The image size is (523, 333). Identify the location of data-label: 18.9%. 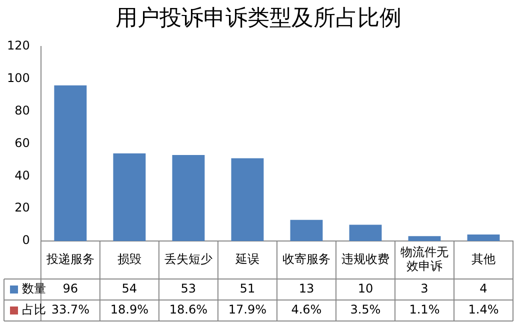
(129, 309).